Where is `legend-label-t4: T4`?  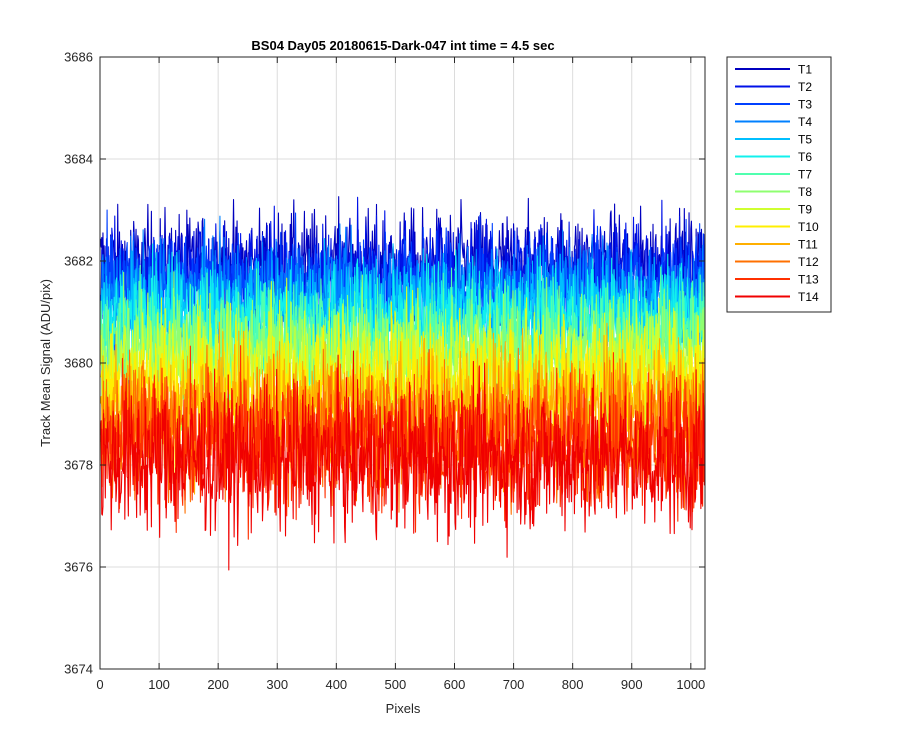 legend-label-t4: T4 is located at coordinates (805, 122).